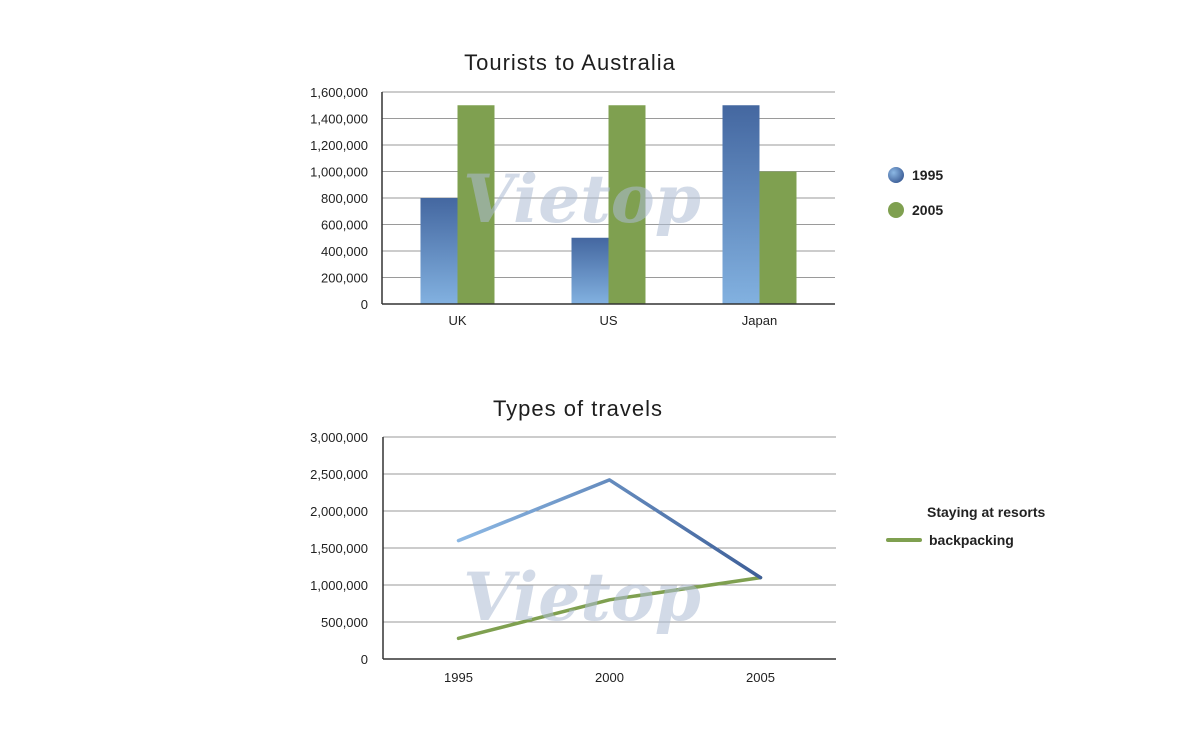  Describe the element at coordinates (364, 304) in the screenshot. I see `bar-y-tick-label: 0` at that location.